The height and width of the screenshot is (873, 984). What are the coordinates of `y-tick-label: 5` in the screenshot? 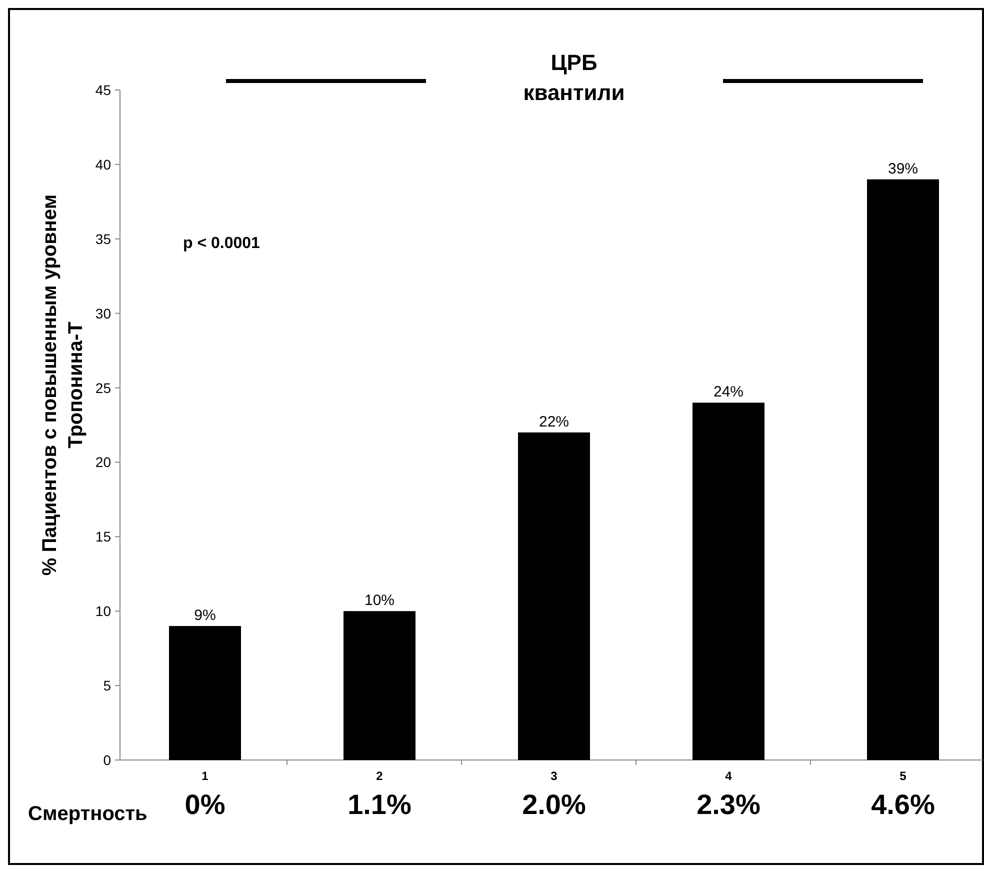 It's located at (107, 686).